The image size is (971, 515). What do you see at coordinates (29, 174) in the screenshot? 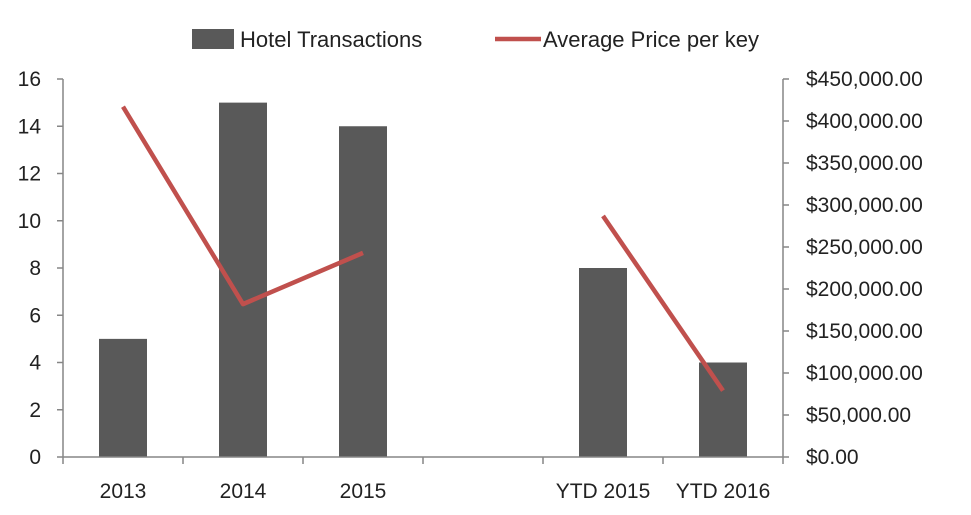
I see `left-tick-label: 12` at bounding box center [29, 174].